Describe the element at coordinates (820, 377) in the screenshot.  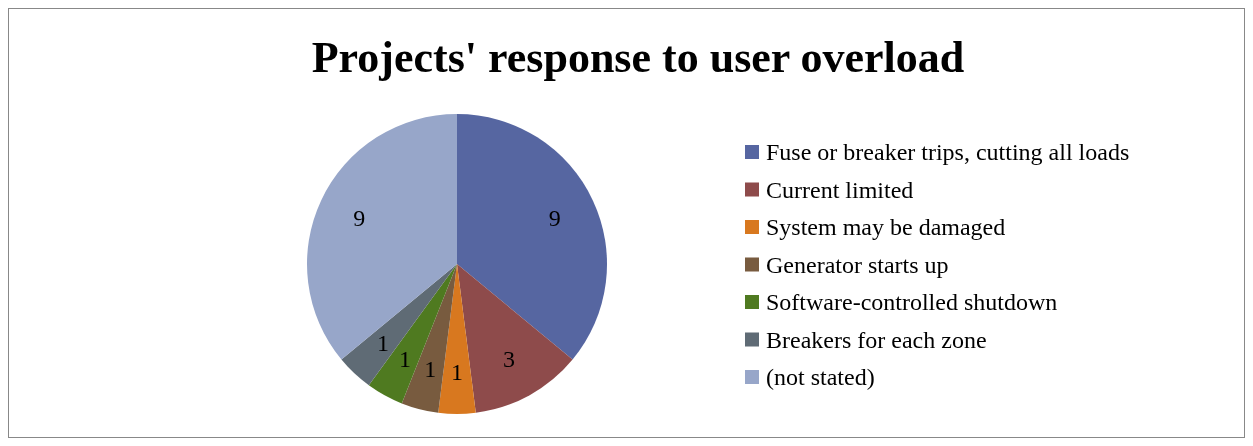
I see `legend-label: (not stated)` at that location.